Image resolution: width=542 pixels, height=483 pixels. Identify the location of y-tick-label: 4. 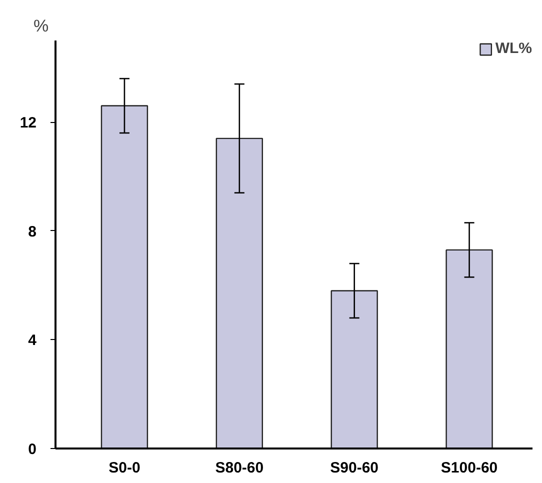
(33, 341).